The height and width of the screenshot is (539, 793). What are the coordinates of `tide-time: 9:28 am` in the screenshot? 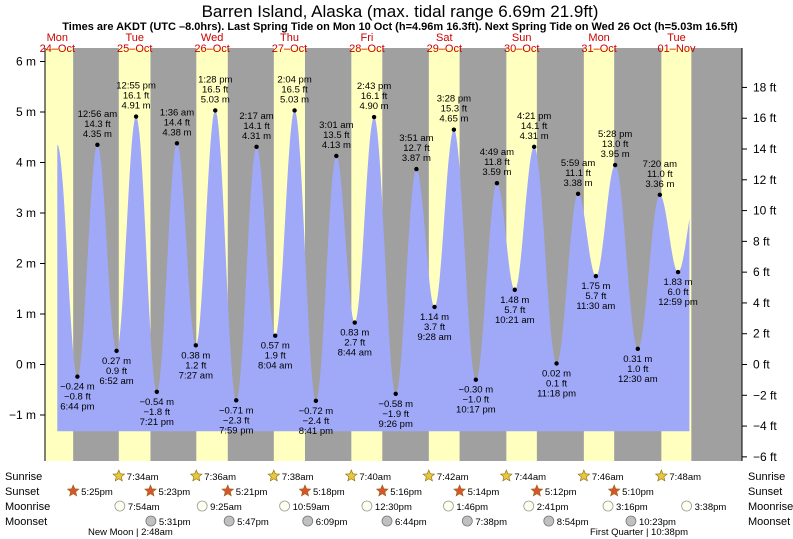 It's located at (434, 337).